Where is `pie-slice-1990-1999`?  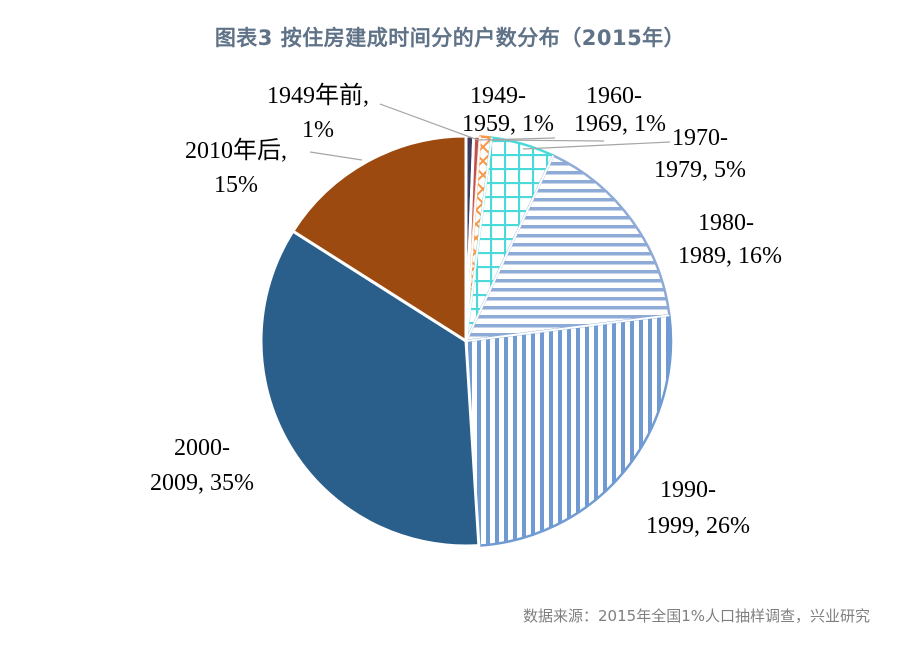
pie-slice-1990-1999 is located at coordinates (568, 430).